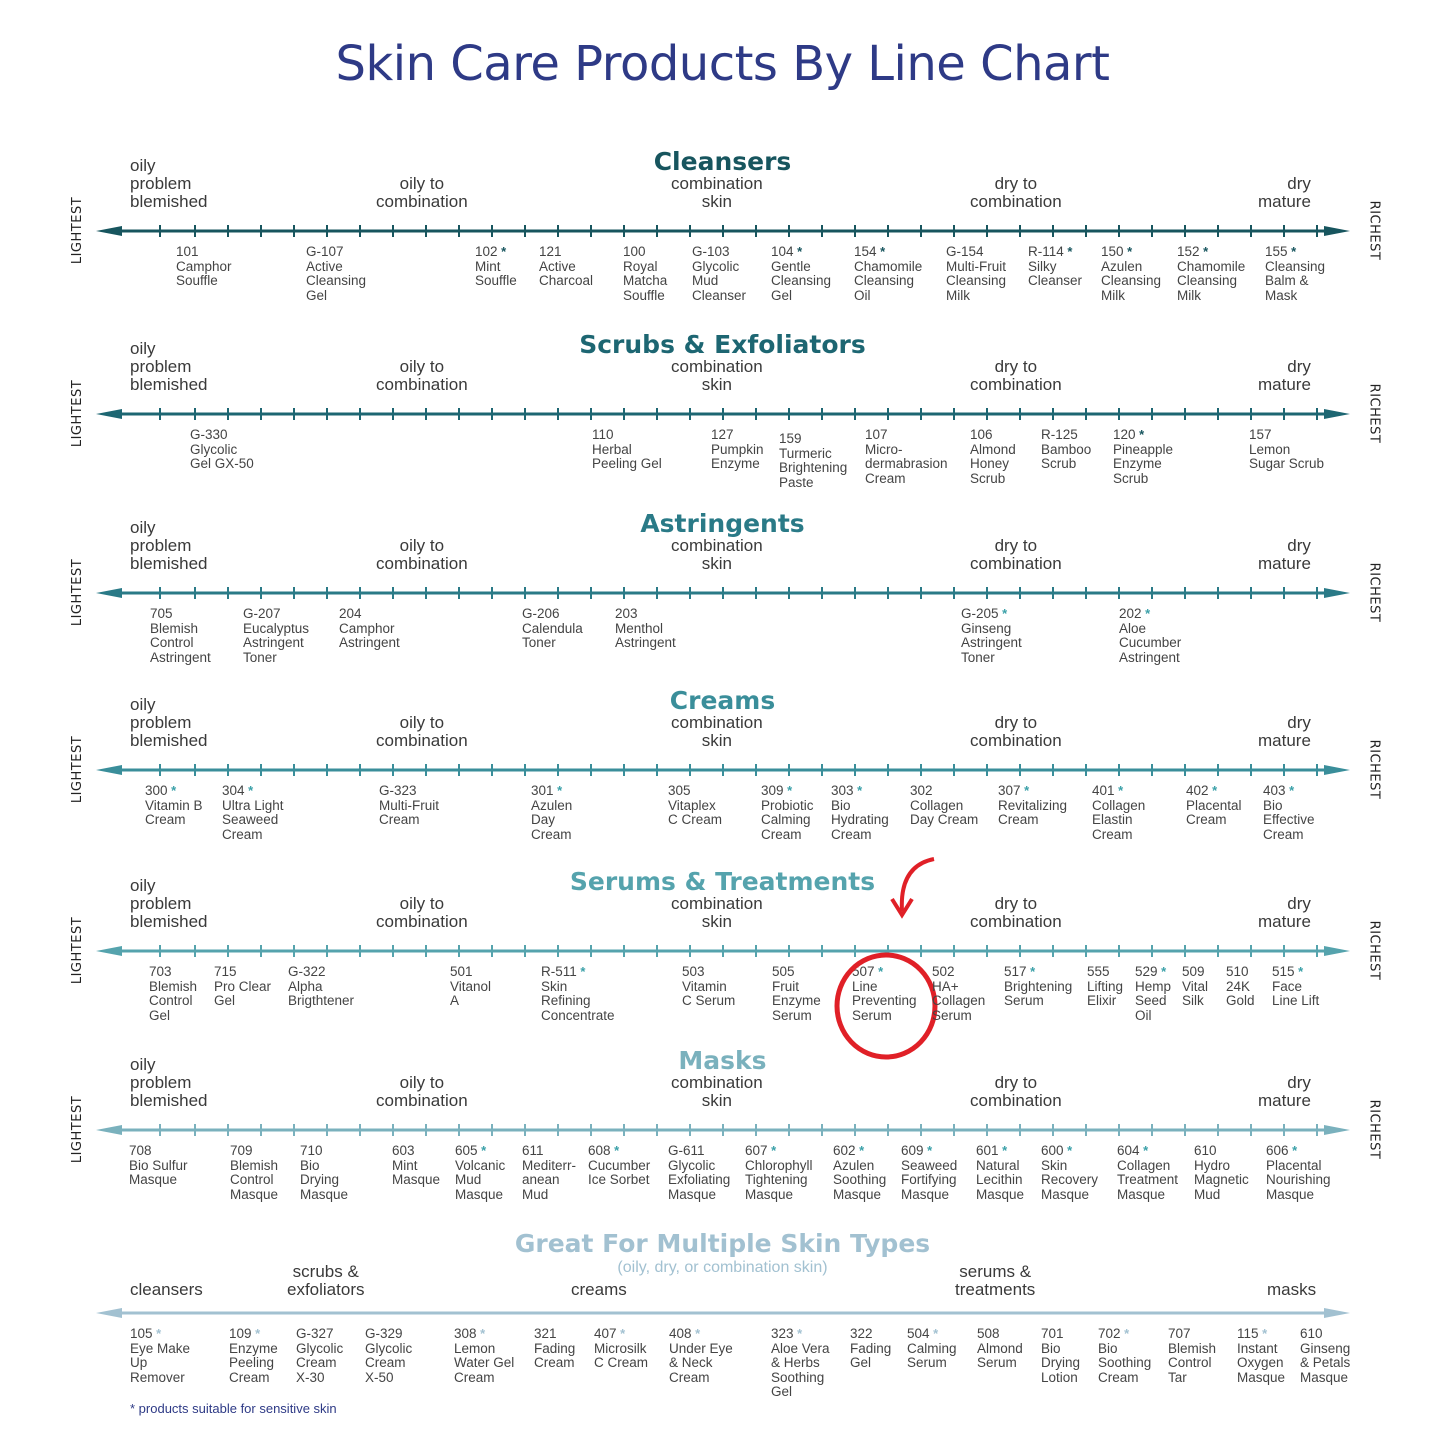  Describe the element at coordinates (325, 251) in the screenshot. I see `product-code: G-107` at that location.